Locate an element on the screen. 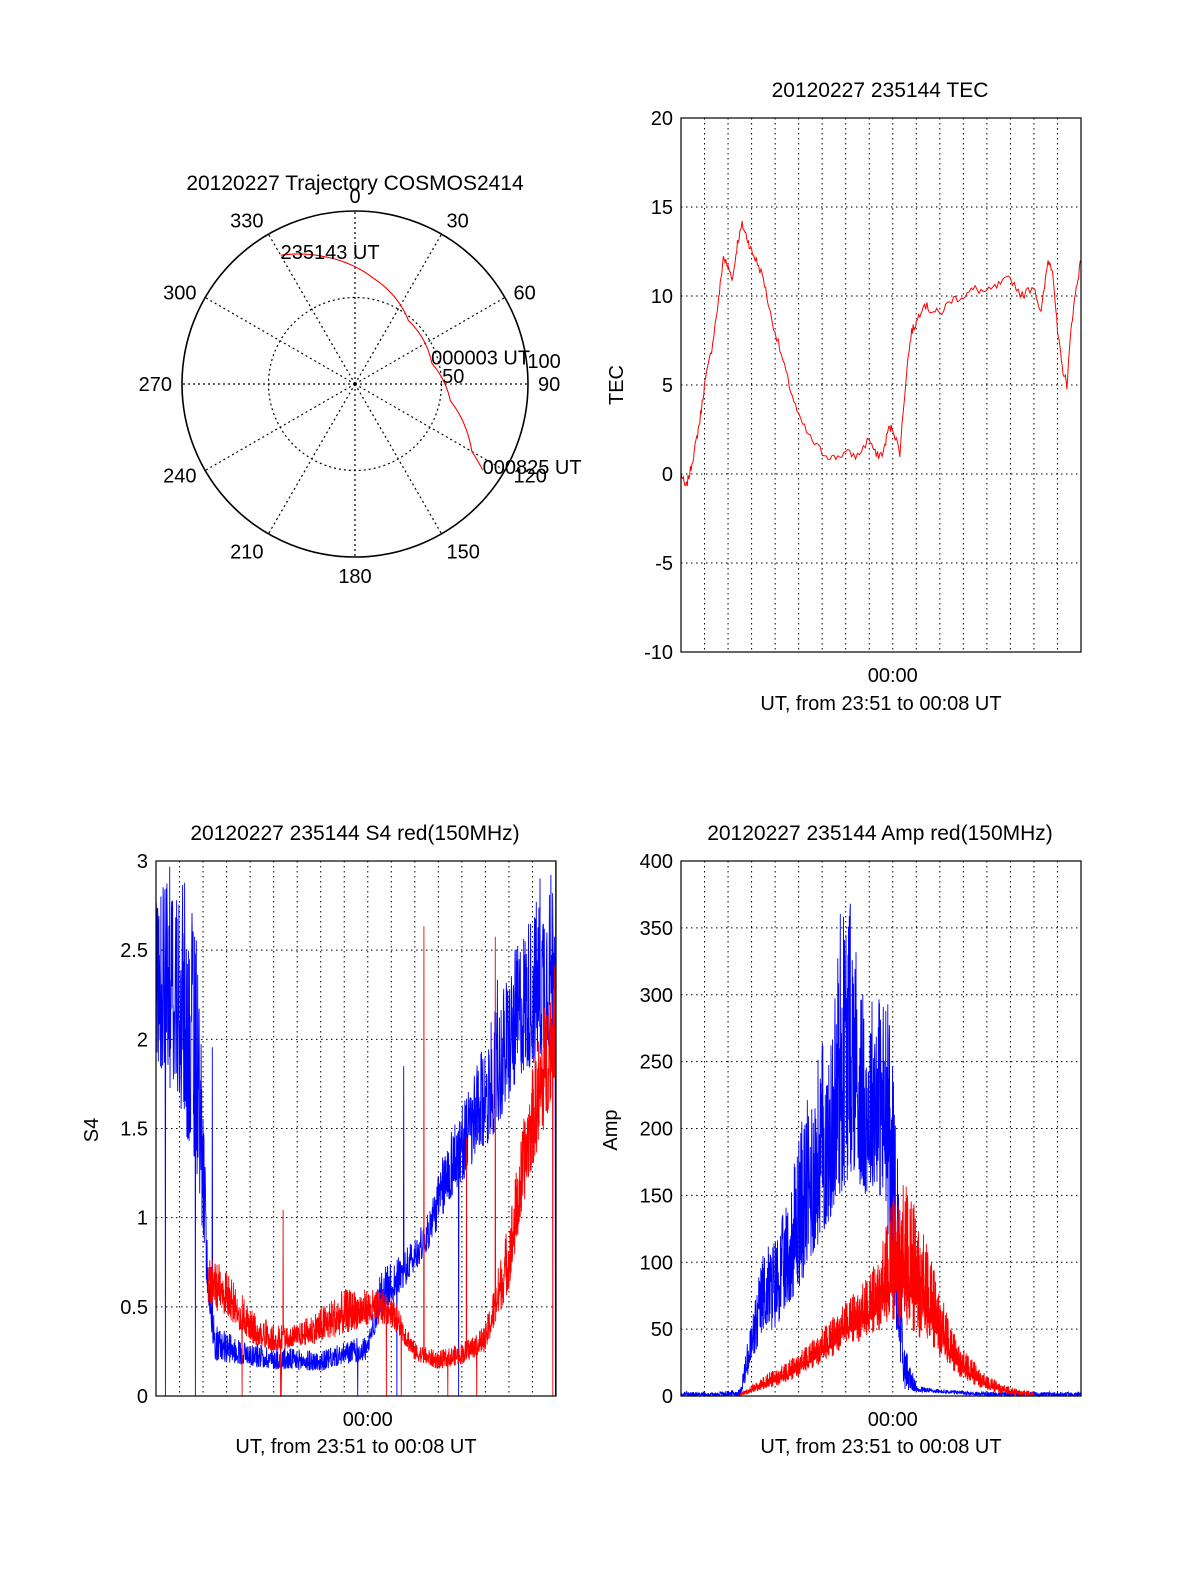 Image resolution: width=1200 pixels, height=1575 pixels. s4-y-label: S4 is located at coordinates (92, 1130).